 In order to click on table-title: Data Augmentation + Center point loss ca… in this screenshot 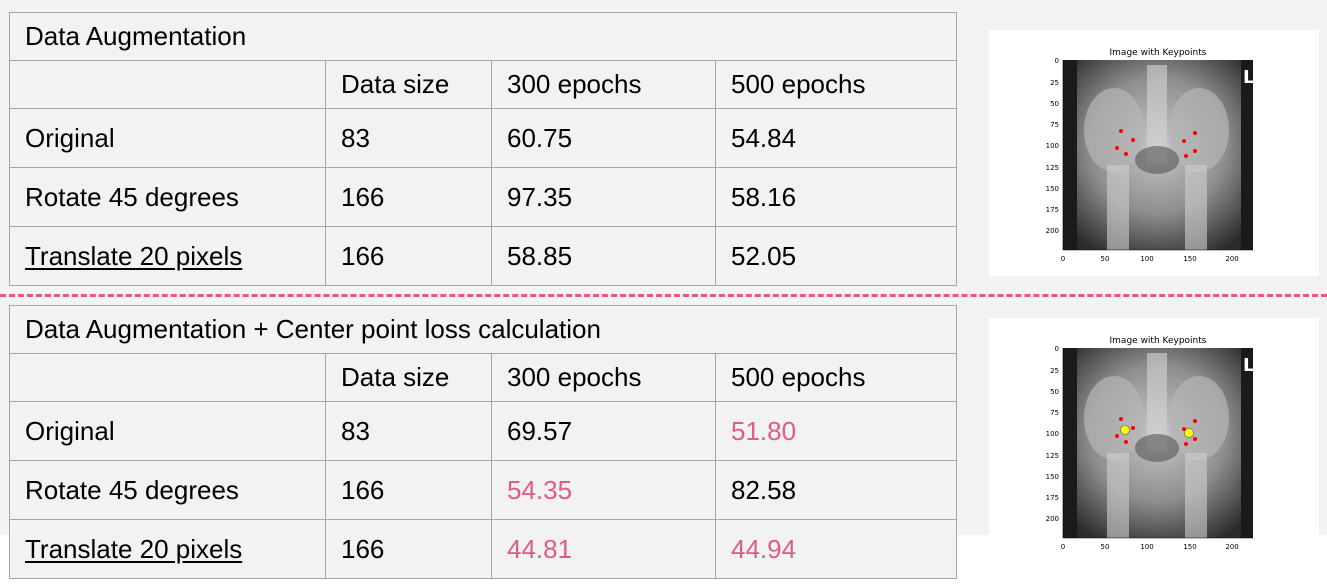, I will do `click(483, 329)`.